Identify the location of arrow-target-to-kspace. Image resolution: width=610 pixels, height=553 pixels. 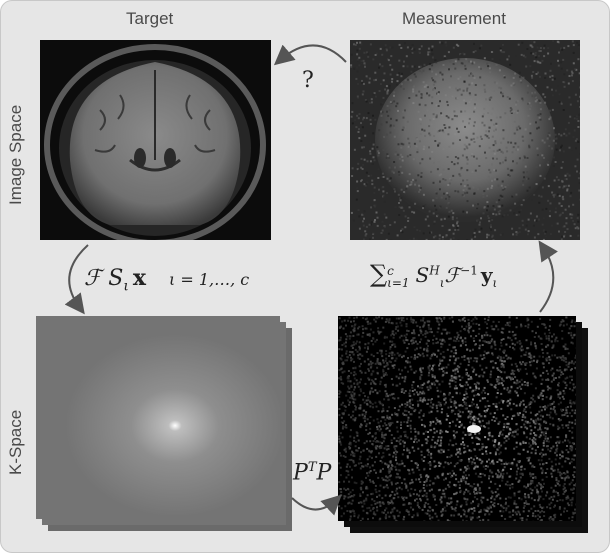
(76, 279).